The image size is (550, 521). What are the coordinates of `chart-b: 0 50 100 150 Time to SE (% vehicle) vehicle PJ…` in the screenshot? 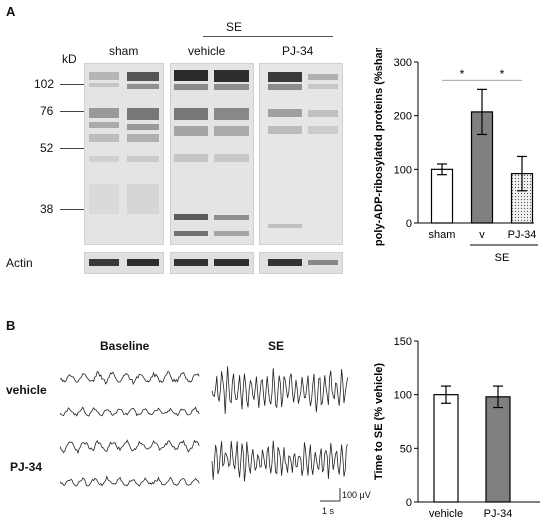 It's located at (456, 427).